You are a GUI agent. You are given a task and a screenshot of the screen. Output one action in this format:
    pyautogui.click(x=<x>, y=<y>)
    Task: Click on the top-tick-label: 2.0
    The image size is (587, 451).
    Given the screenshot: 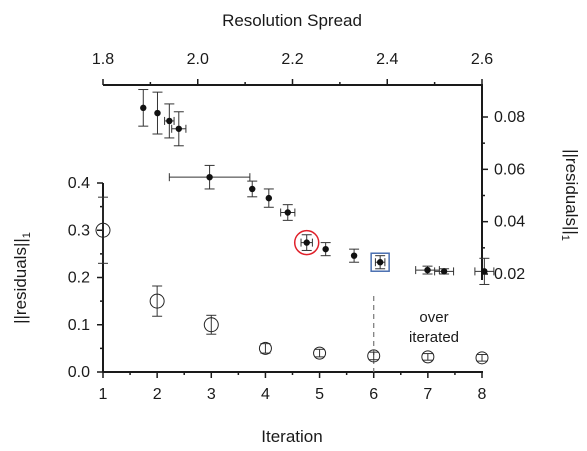 What is the action you would take?
    pyautogui.click(x=198, y=59)
    